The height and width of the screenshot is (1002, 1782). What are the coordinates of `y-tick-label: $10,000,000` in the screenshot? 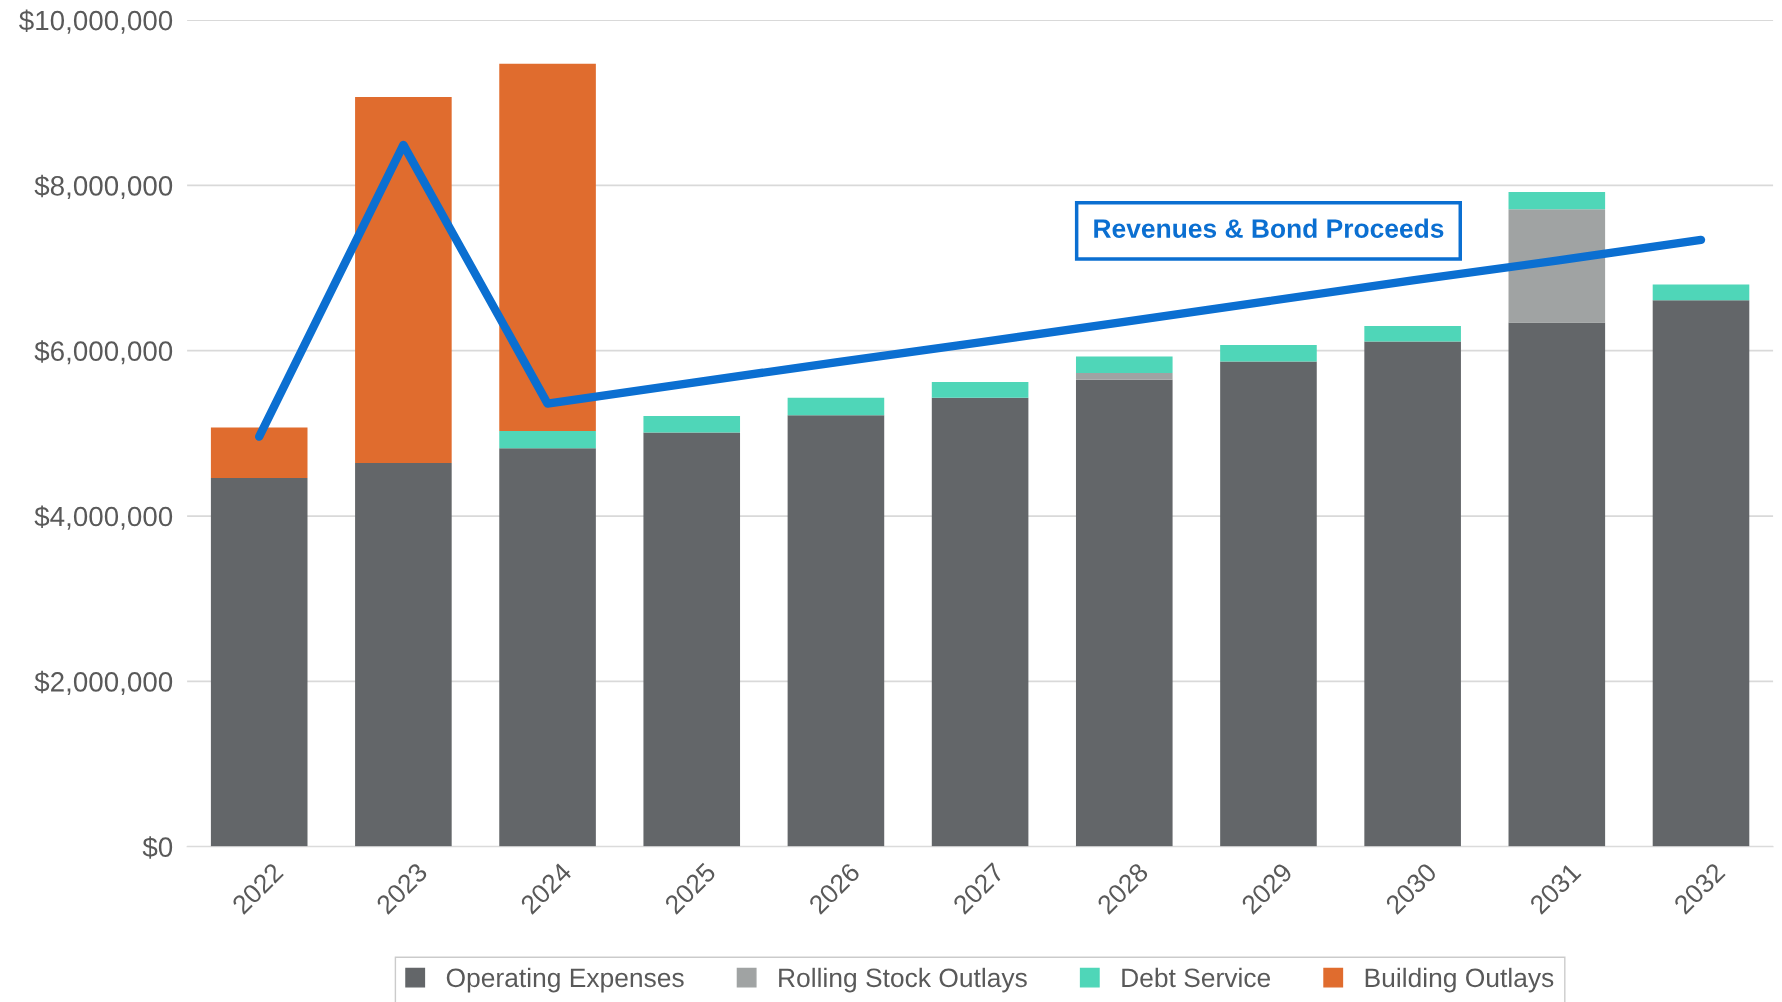 It's located at (96, 21).